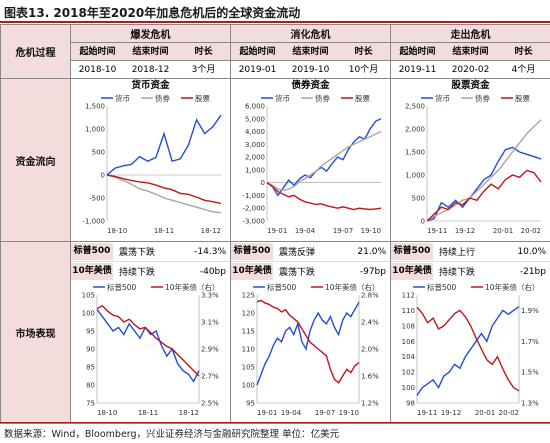 Image resolution: width=550 pixels, height=443 pixels. I want to click on crisis-name-1: 爆发危机, so click(150, 33).